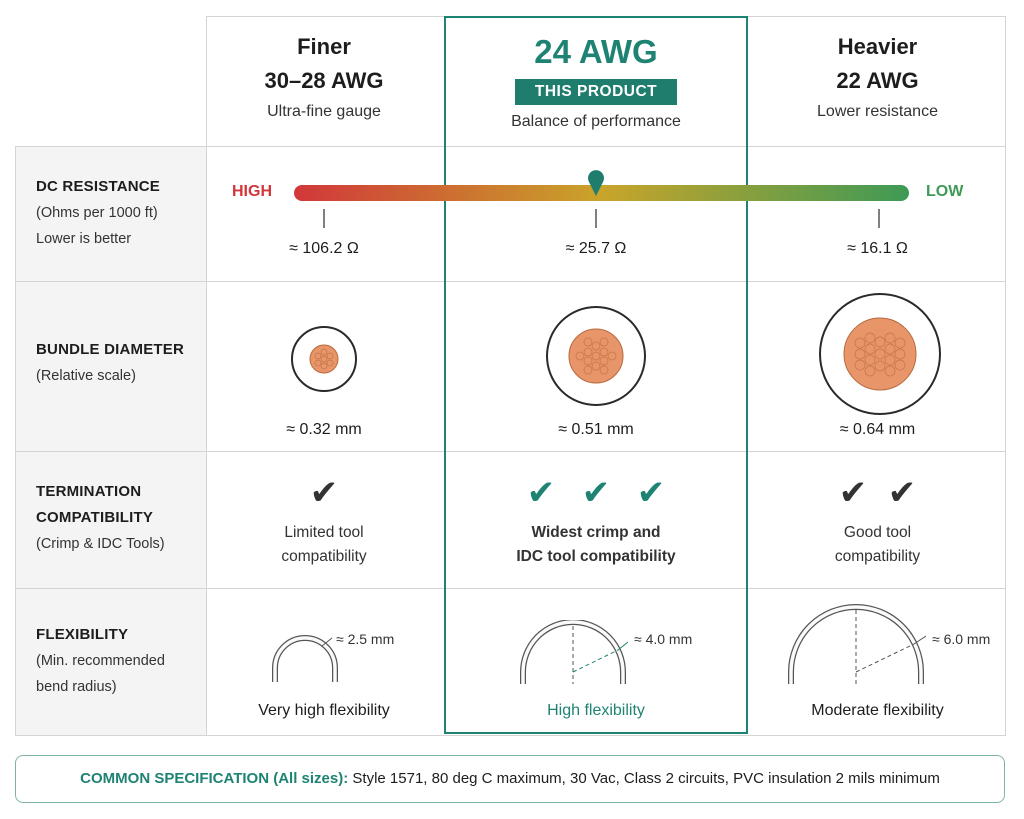 This screenshot has height=819, width=1024. I want to click on column-header-this-product: 24 AWG, so click(596, 52).